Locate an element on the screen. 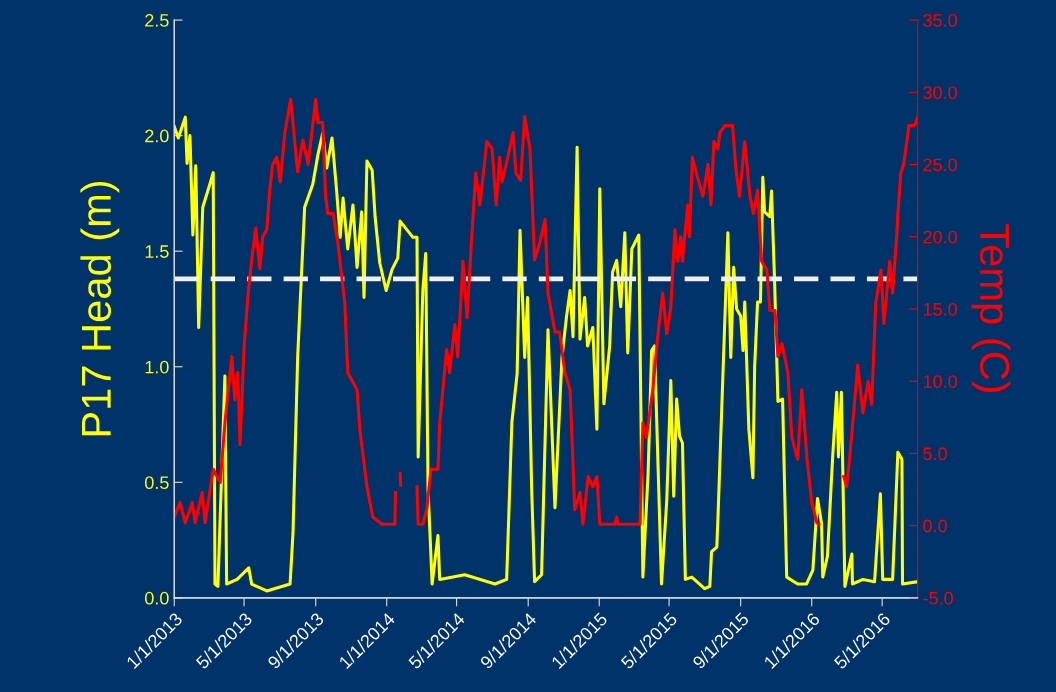 The width and height of the screenshot is (1056, 692). y2-tick-label: -5.0 is located at coordinates (938, 598).